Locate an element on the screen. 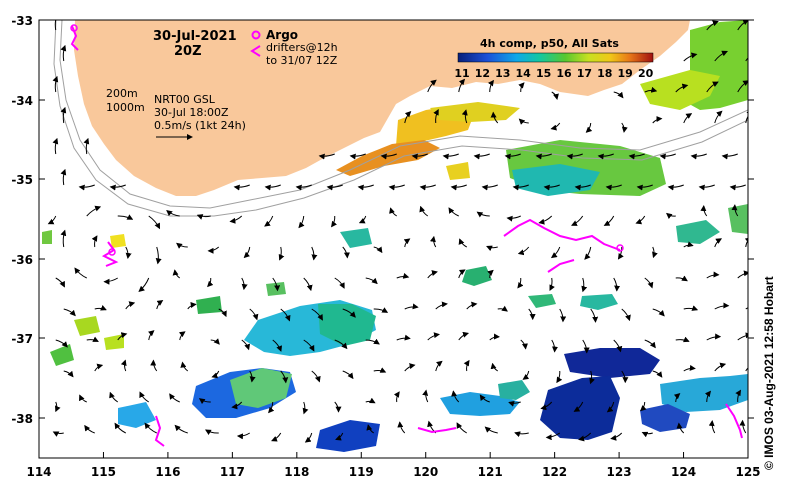 This screenshot has width=790, height=492. x-tick-label: 124 is located at coordinates (683, 472).